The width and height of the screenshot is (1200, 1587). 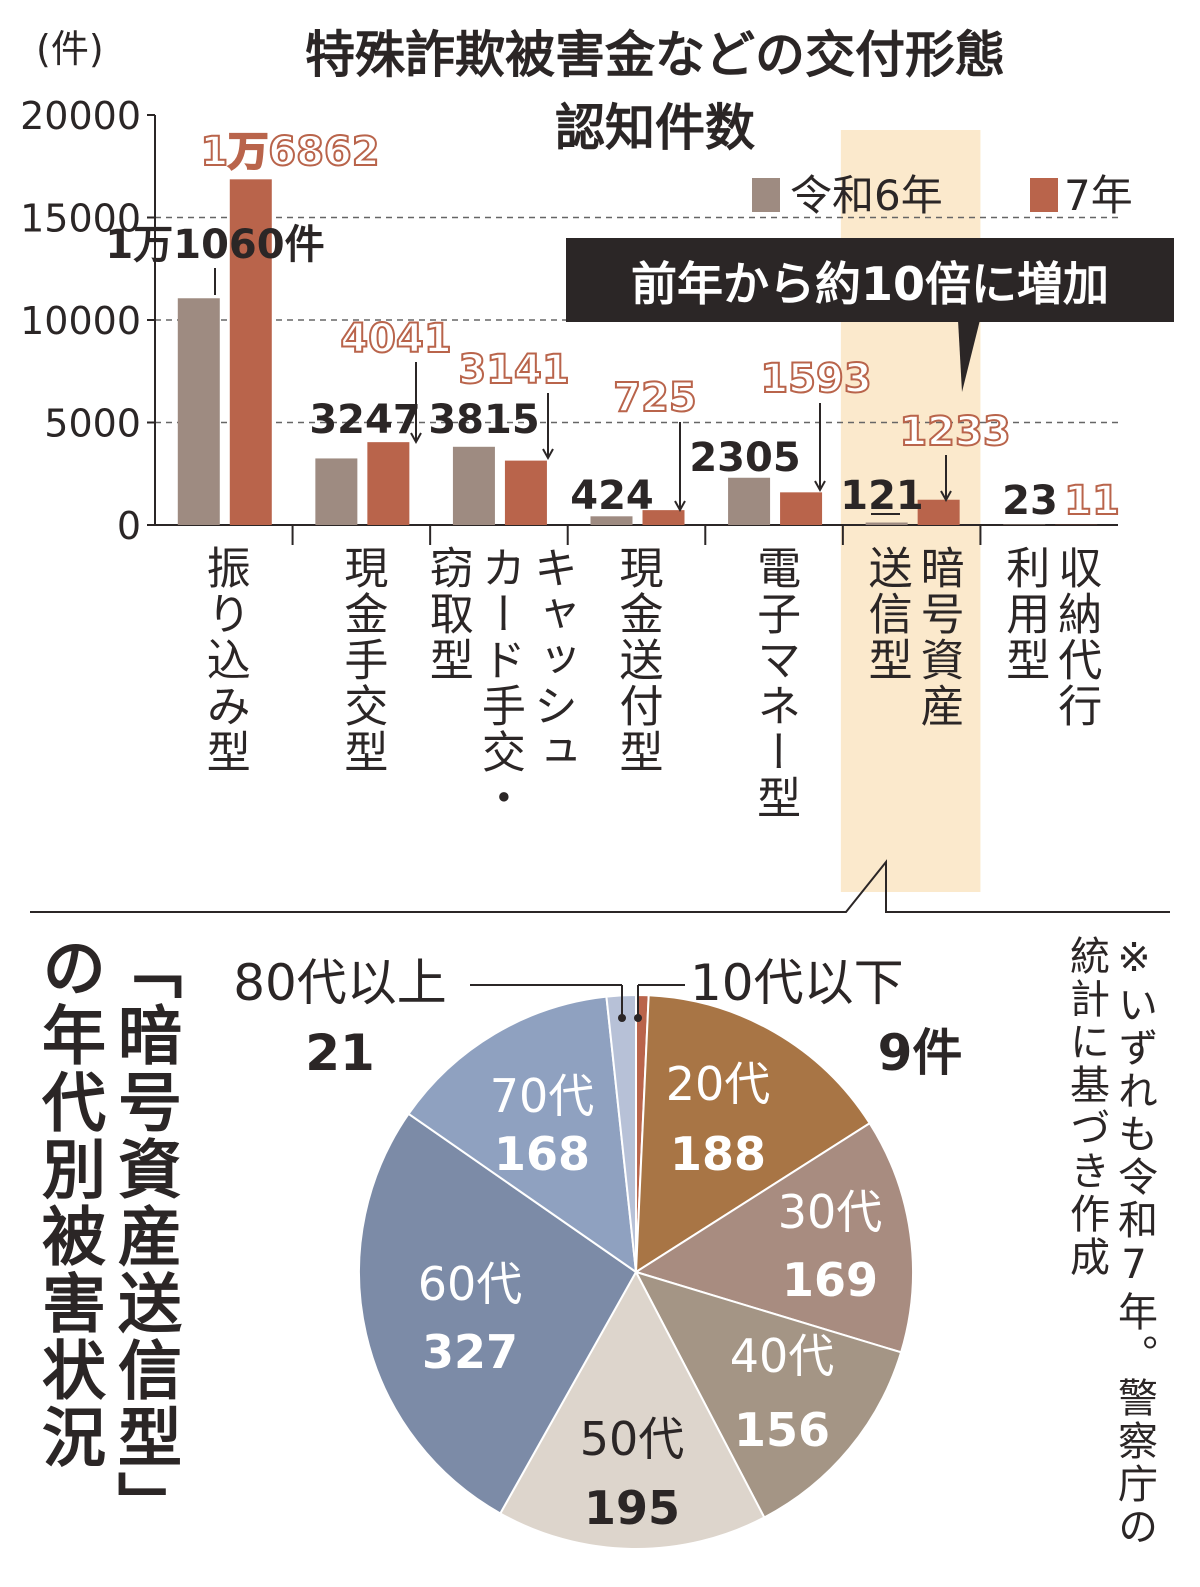 What do you see at coordinates (775, 683) in the screenshot?
I see `category-label: 電子マネー型` at bounding box center [775, 683].